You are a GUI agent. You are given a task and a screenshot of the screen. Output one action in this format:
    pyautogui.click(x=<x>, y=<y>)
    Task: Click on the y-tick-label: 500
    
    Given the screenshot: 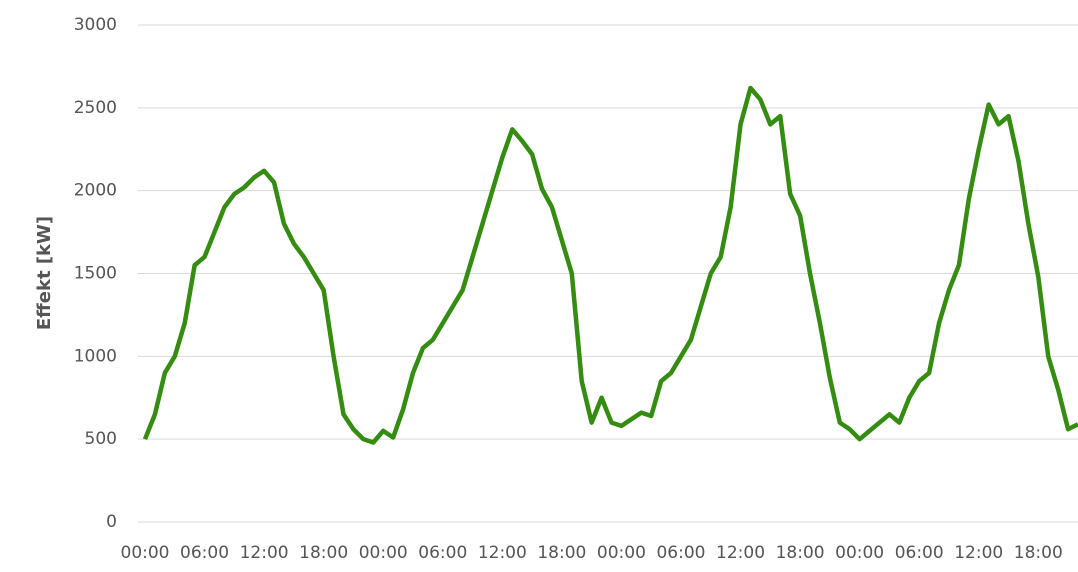 What is the action you would take?
    pyautogui.click(x=101, y=439)
    